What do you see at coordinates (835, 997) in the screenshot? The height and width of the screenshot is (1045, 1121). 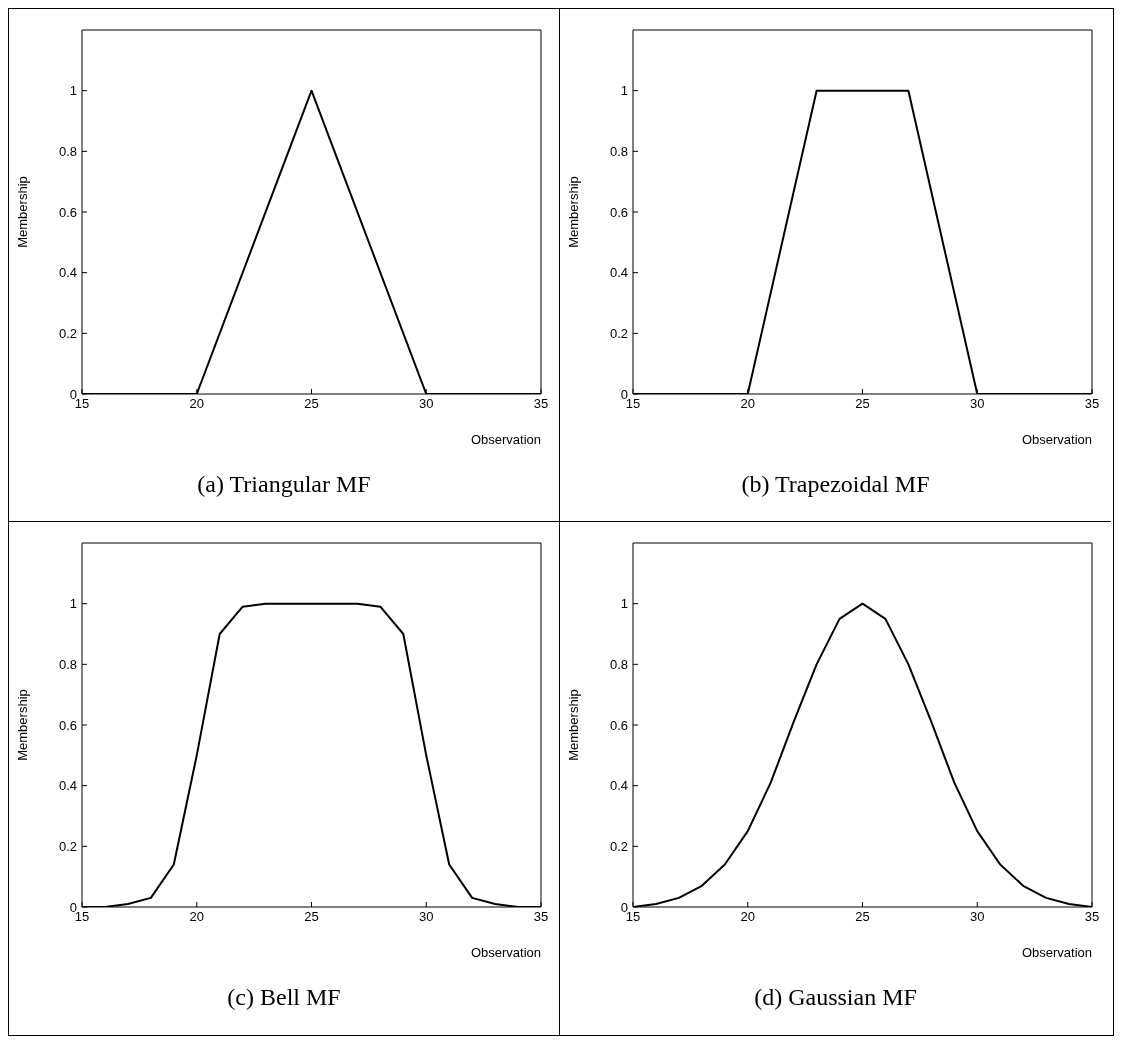 I see `text: (d) Gaussian MF` at bounding box center [835, 997].